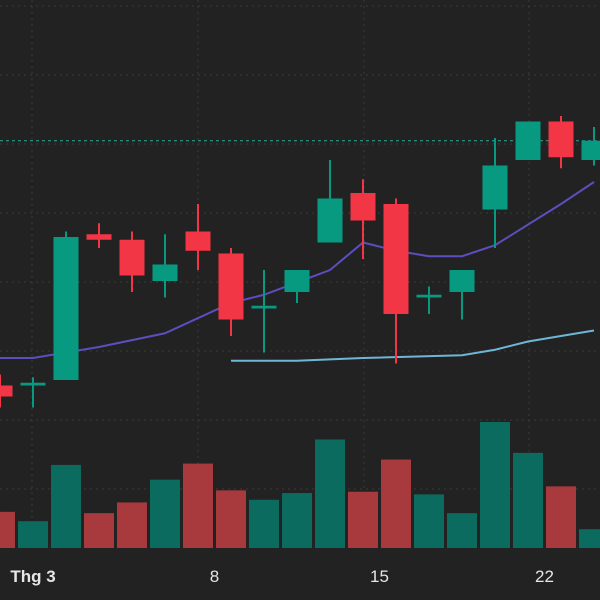 This screenshot has width=600, height=600. Describe the element at coordinates (32, 576) in the screenshot. I see `x-tick-label: Thg 3` at that location.